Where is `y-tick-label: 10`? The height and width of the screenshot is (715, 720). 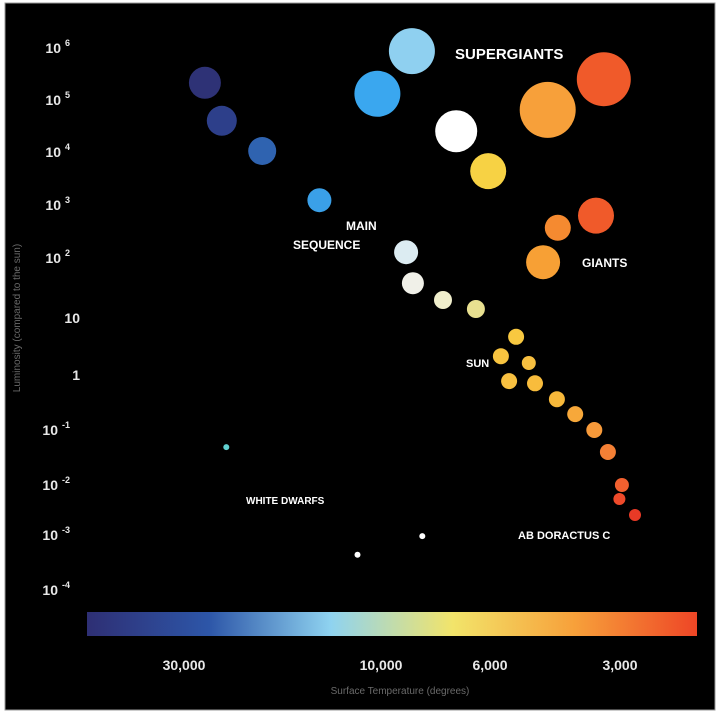 y-tick-label: 10 is located at coordinates (72, 318).